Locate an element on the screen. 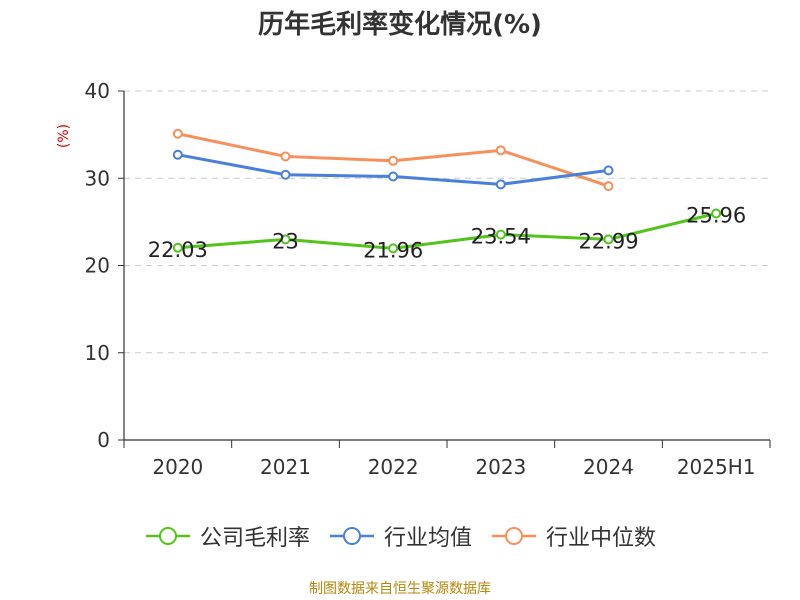  legend-item: 行业均值 is located at coordinates (400, 536).